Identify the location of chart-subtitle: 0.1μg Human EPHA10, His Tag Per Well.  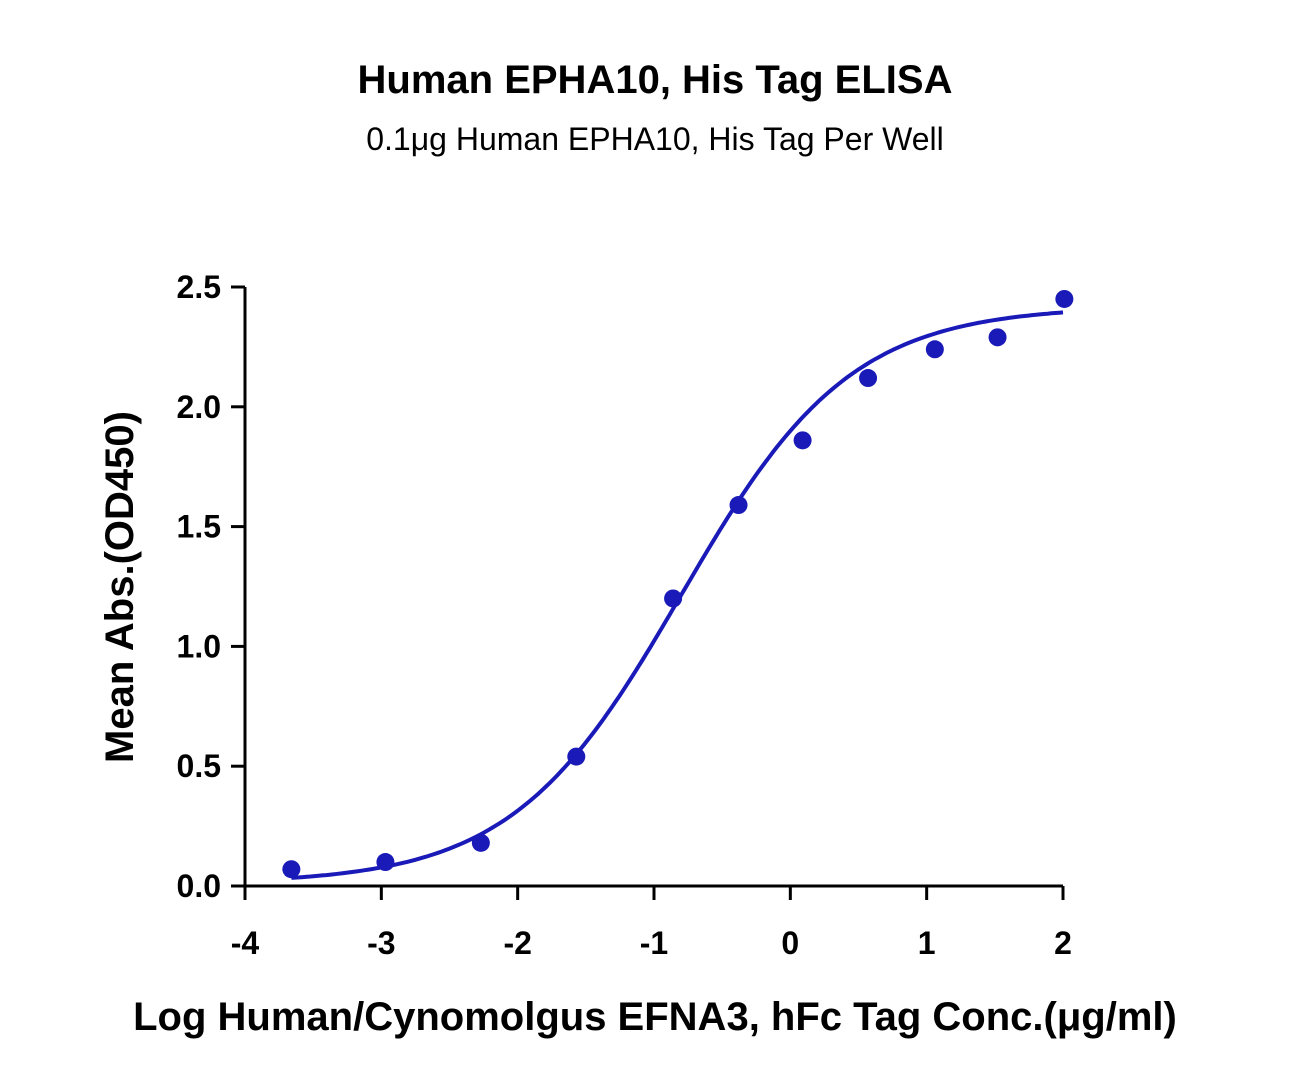
(655, 139).